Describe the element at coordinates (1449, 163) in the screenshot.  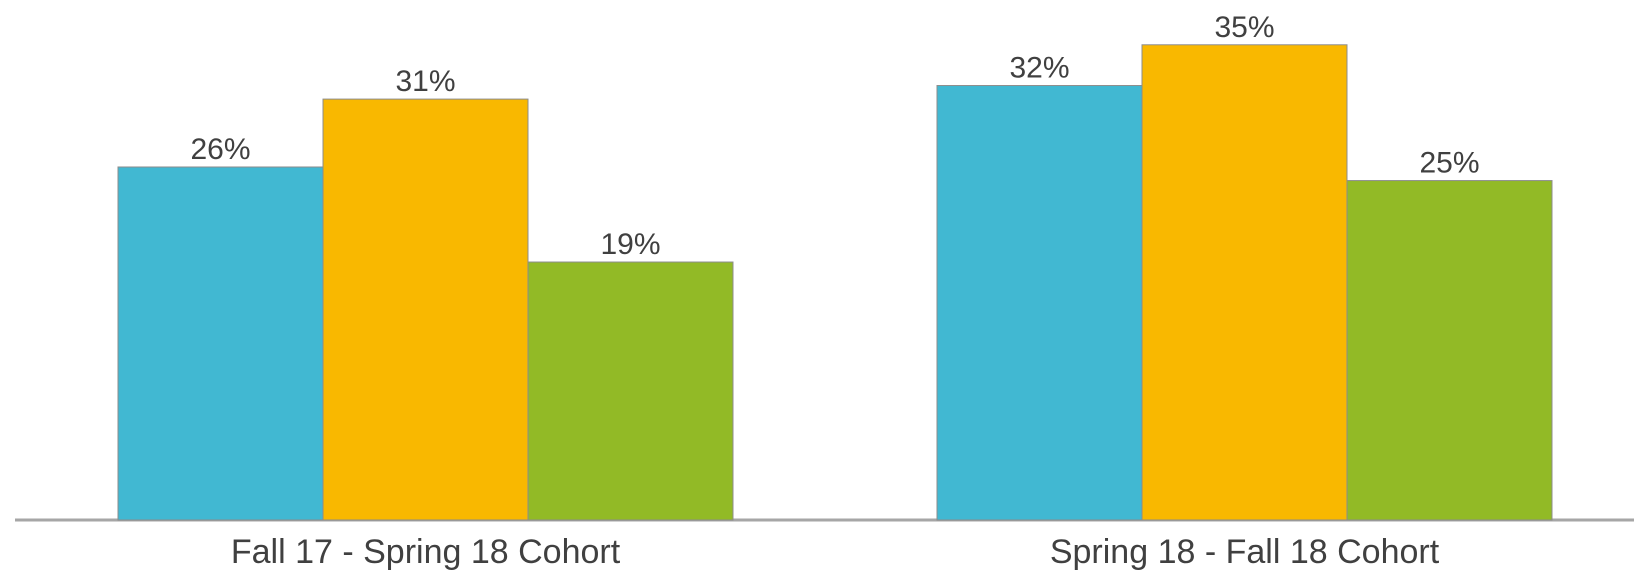
I see `data-label-2-3: 25%` at that location.